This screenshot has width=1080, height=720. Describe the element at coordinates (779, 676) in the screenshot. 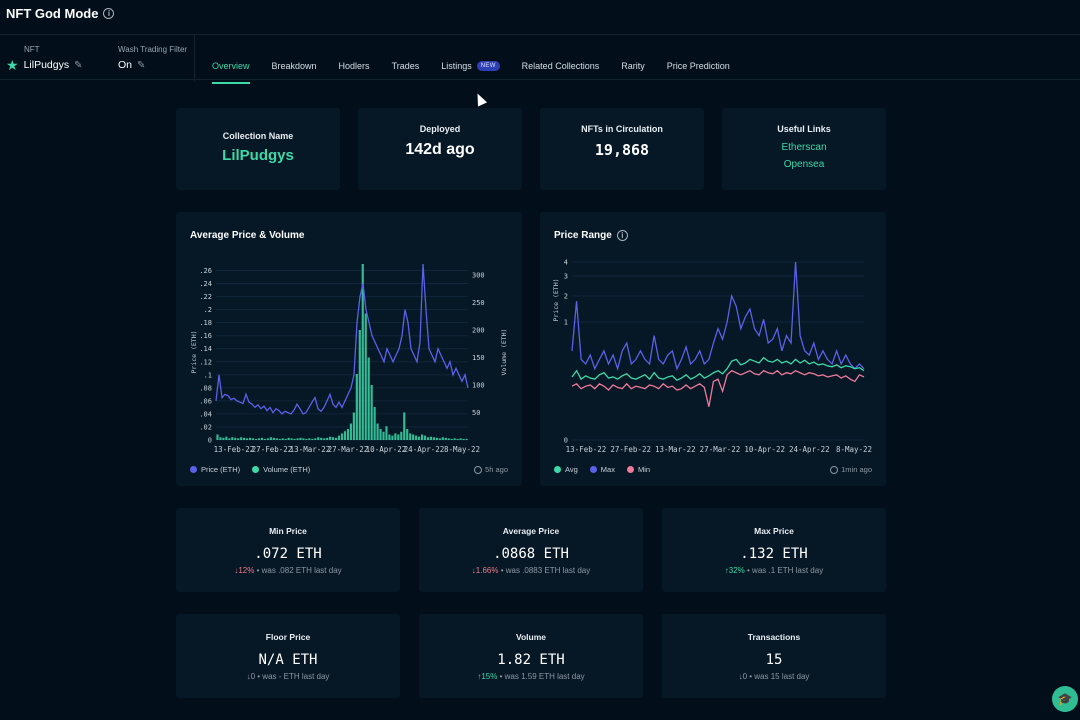

I see `change-was: • was 15 last day` at that location.